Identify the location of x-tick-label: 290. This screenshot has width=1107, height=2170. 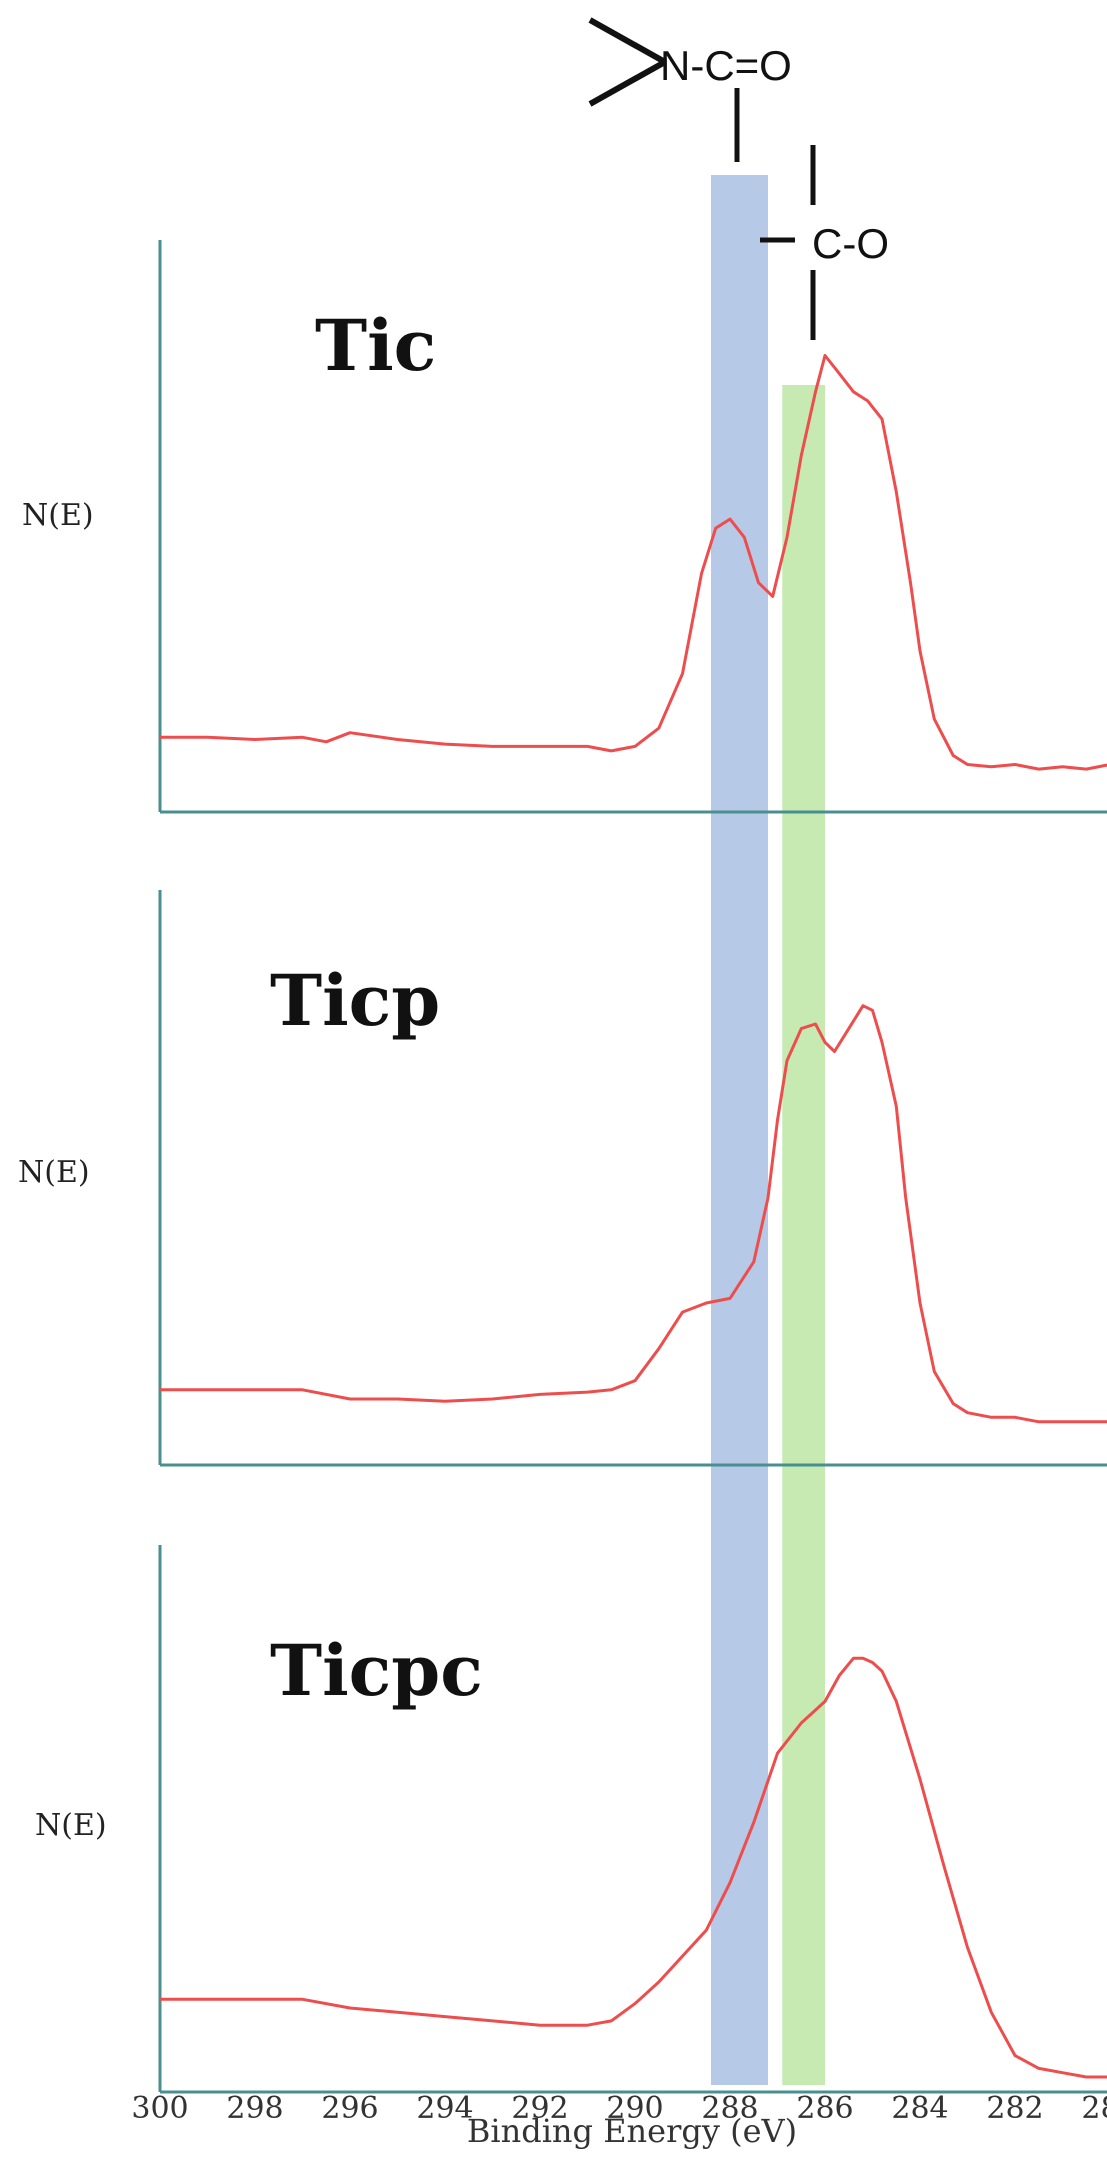
(634, 2108).